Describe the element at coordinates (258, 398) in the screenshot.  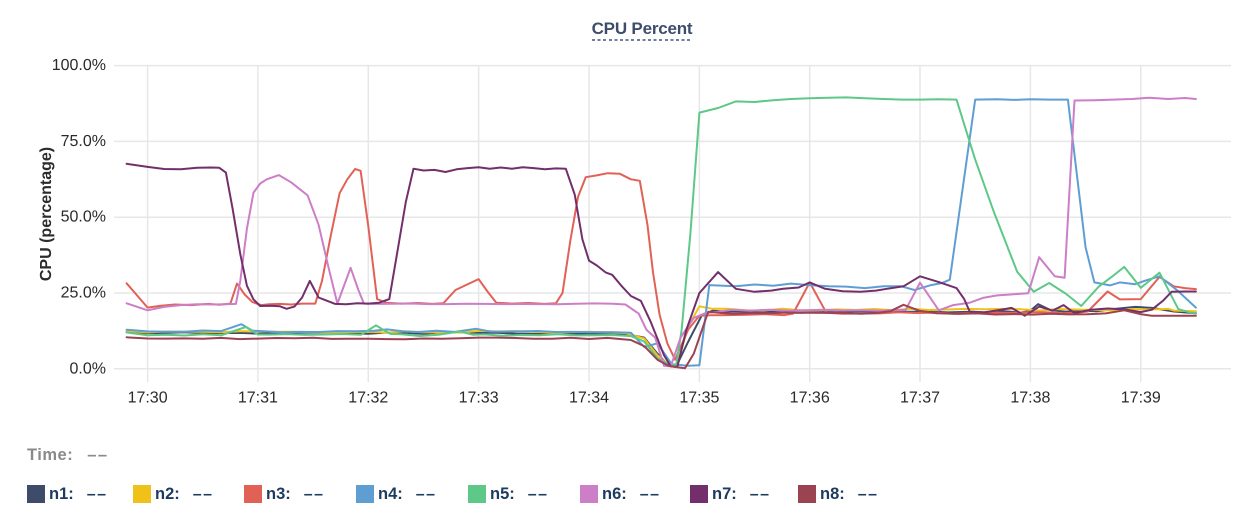
I see `svg-text: 17:31` at that location.